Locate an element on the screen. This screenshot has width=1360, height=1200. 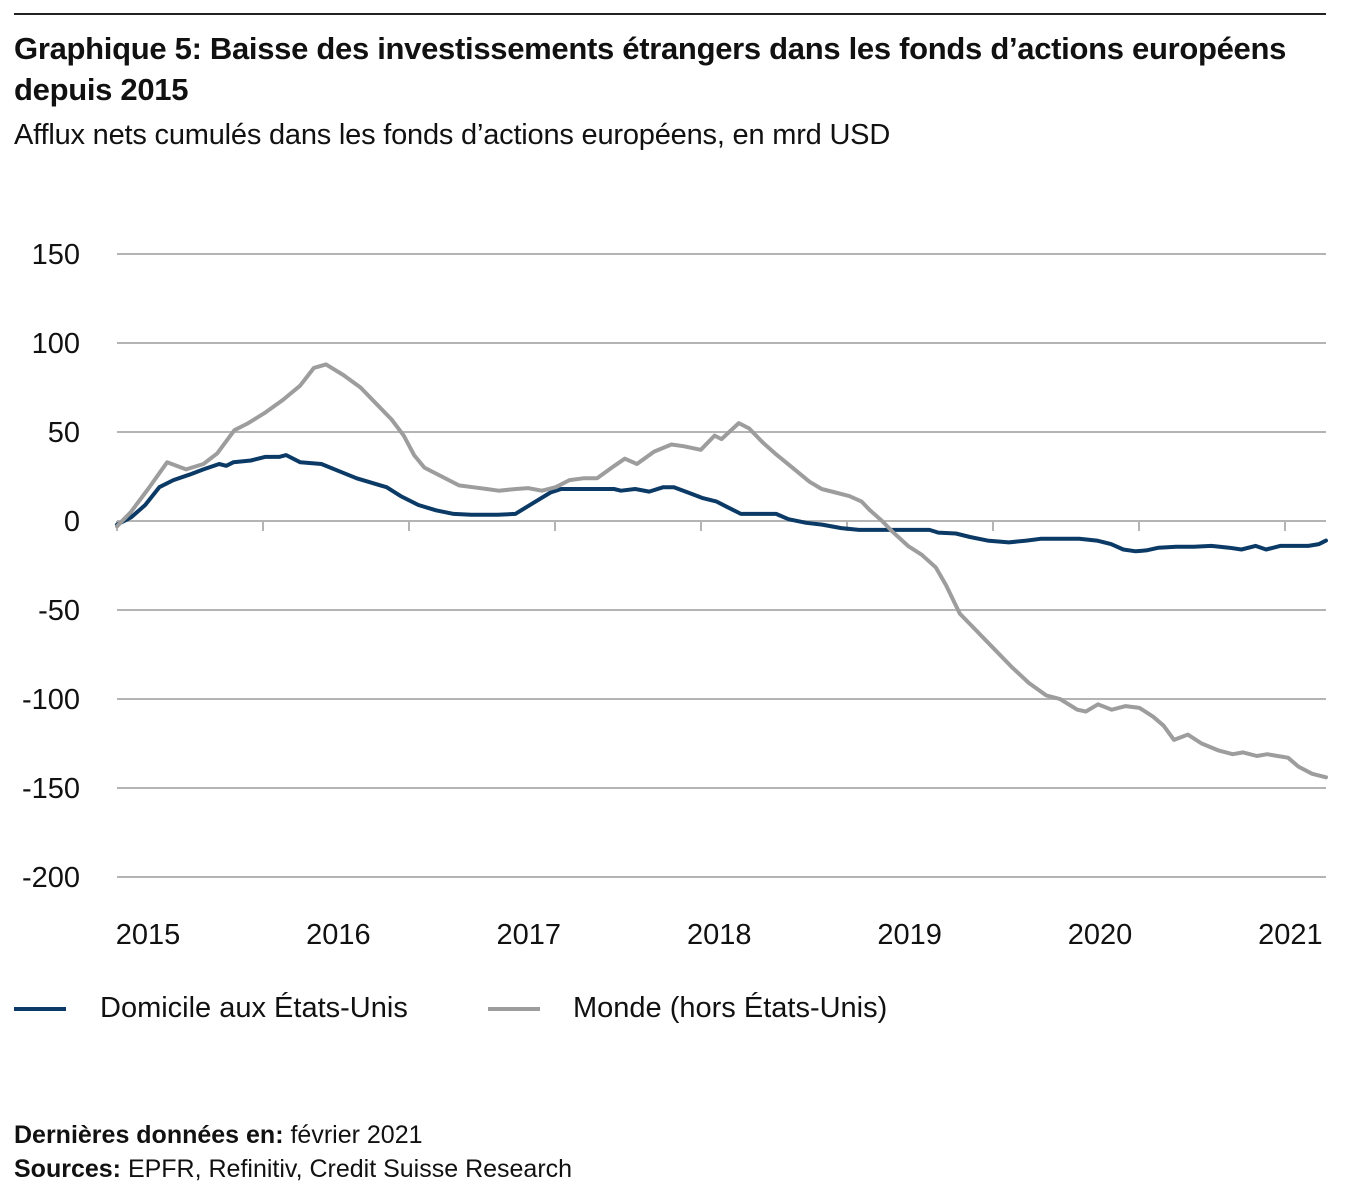
y-tick-label: 50 is located at coordinates (64, 433).